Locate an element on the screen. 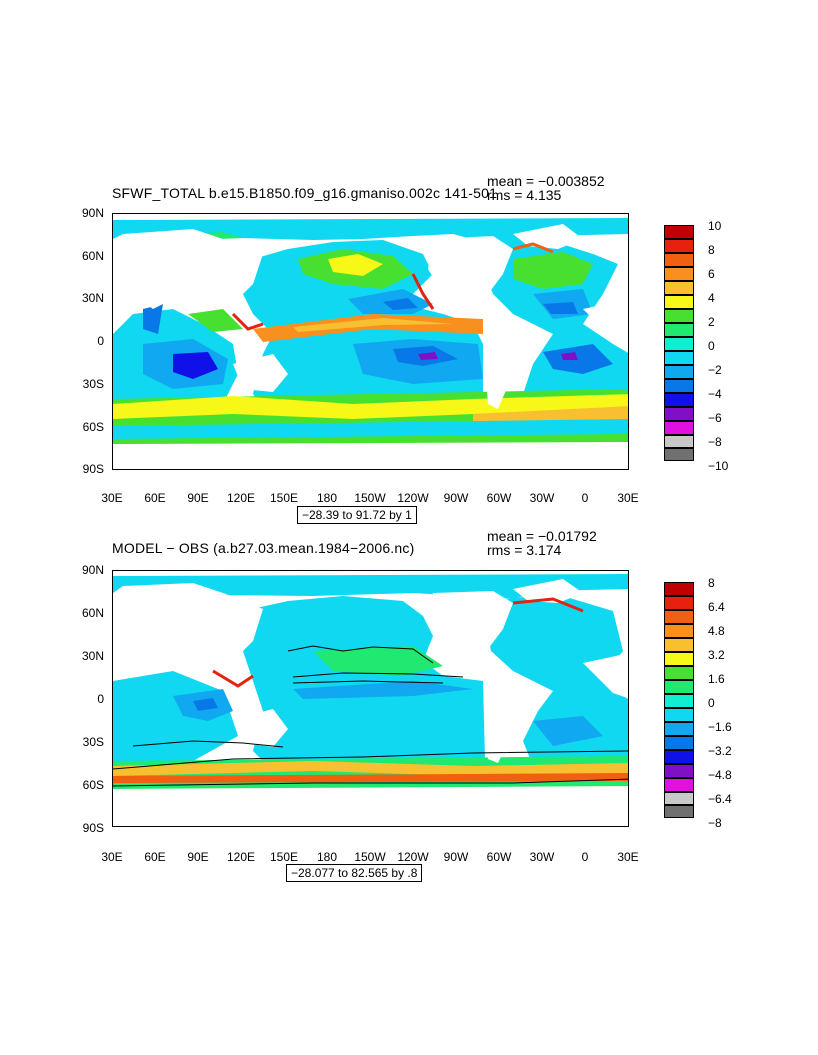 Image resolution: width=818 pixels, height=1055 pixels. legend-label: 2 is located at coordinates (711, 322).